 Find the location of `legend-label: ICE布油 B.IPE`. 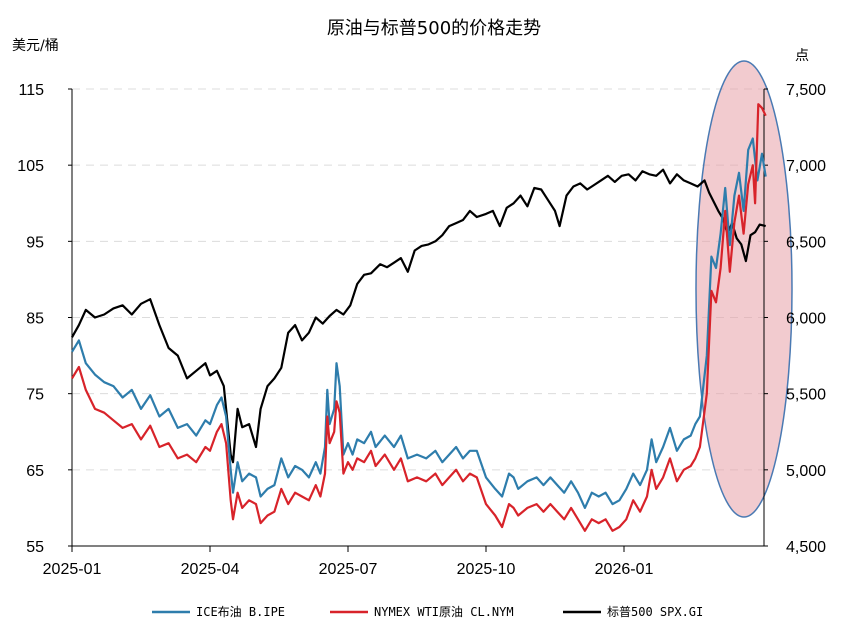

legend-label: ICE布油 B.IPE is located at coordinates (240, 612).